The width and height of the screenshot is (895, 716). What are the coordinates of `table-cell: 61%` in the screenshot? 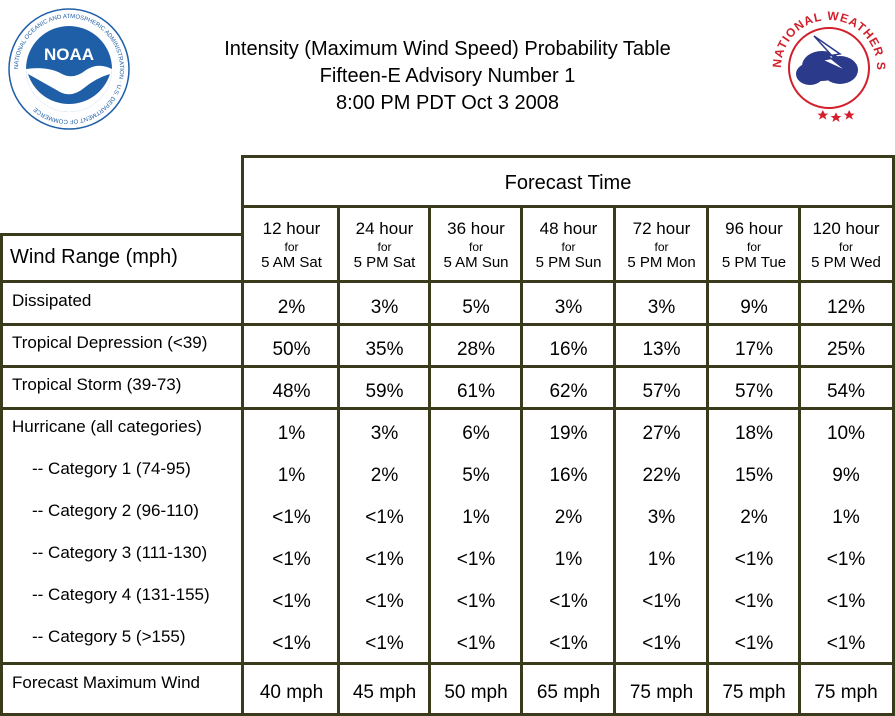 It's located at (476, 391).